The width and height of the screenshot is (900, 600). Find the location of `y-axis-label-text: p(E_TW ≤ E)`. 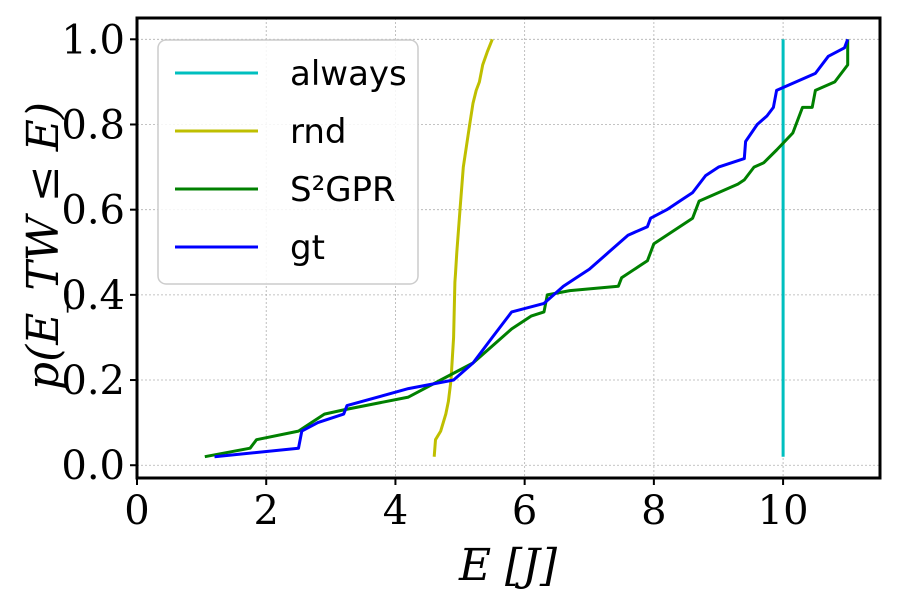

y-axis-label-text: p(E_TW ≤ E) is located at coordinates (43, 246).